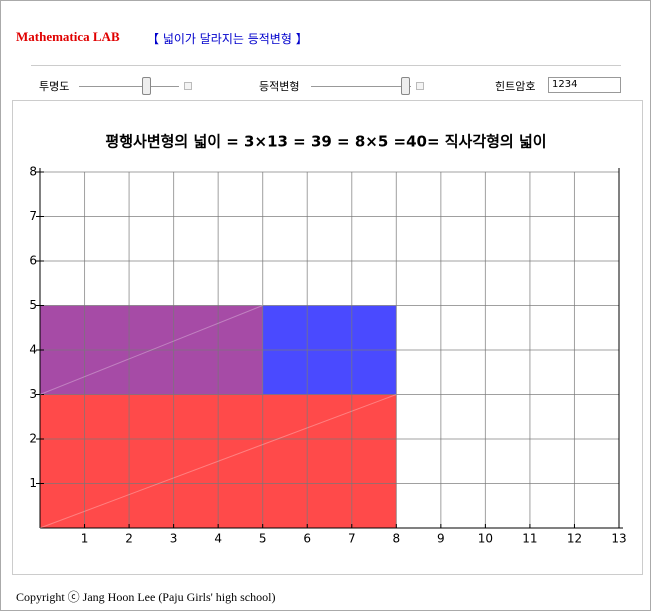 Image resolution: width=651 pixels, height=611 pixels. I want to click on opacity-slider, so click(129, 86).